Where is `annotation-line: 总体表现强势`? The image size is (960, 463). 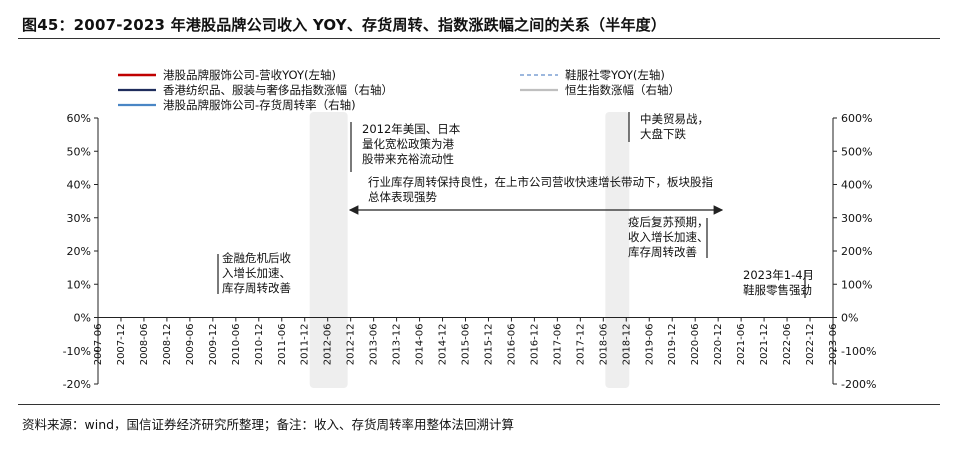 annotation-line: 总体表现强势 is located at coordinates (402, 197).